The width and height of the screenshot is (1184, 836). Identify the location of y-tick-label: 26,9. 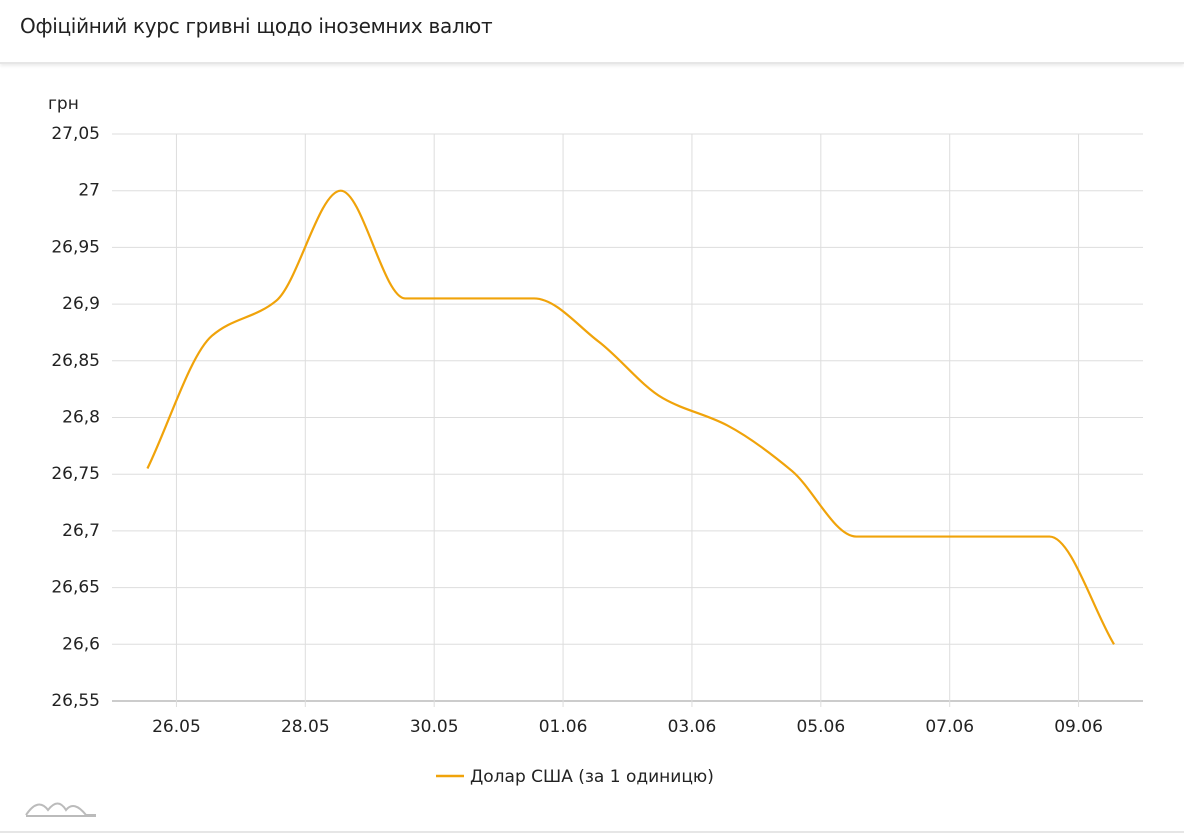
(81, 304).